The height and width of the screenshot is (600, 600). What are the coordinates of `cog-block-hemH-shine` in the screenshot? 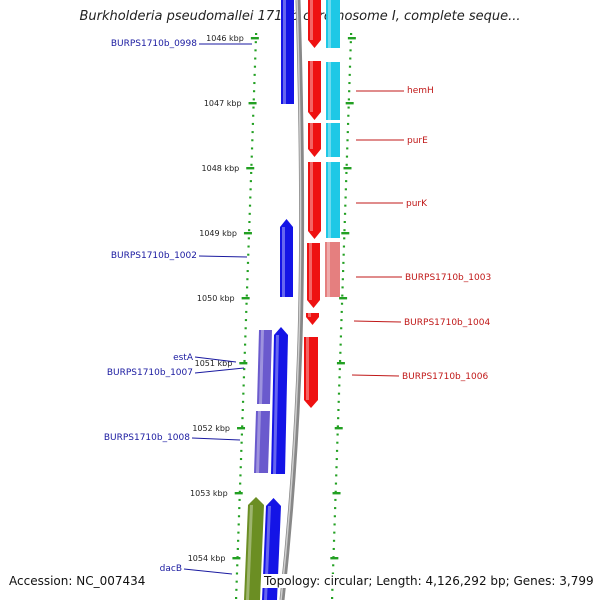 It's located at (329, 91).